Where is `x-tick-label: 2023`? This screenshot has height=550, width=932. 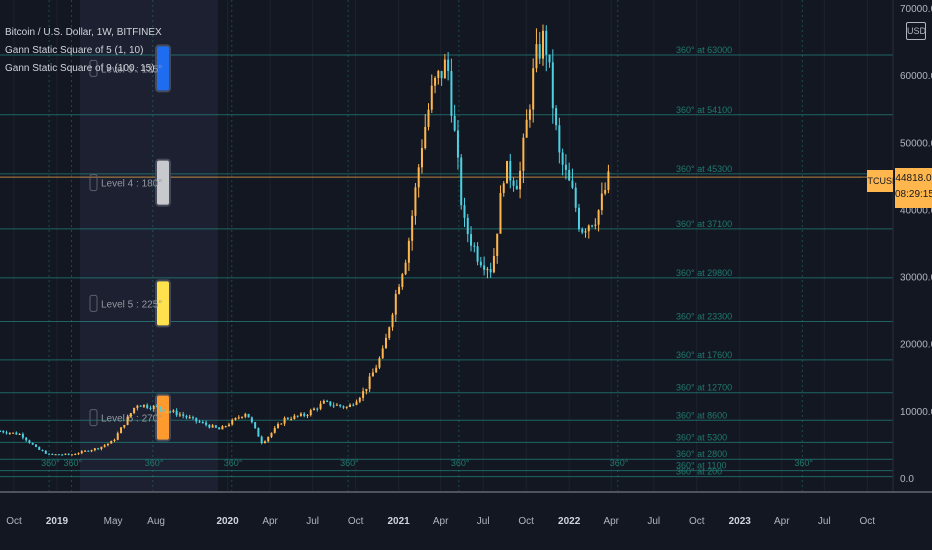 x-tick-label: 2023 is located at coordinates (740, 521).